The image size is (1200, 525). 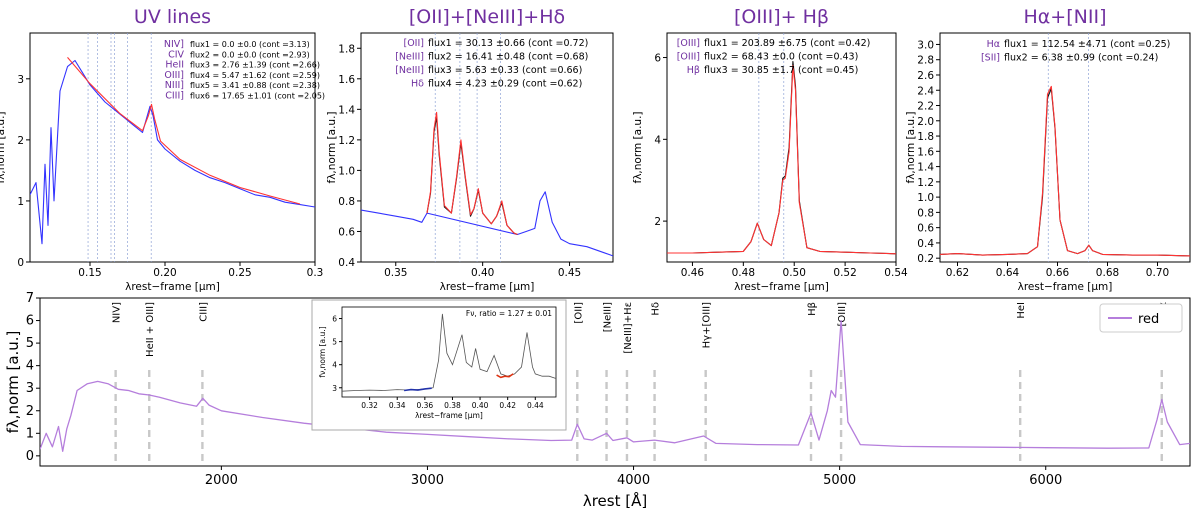 I want to click on line-flux: flux3 = 30.85 ±1.7 (cont =0.45), so click(x=781, y=70).